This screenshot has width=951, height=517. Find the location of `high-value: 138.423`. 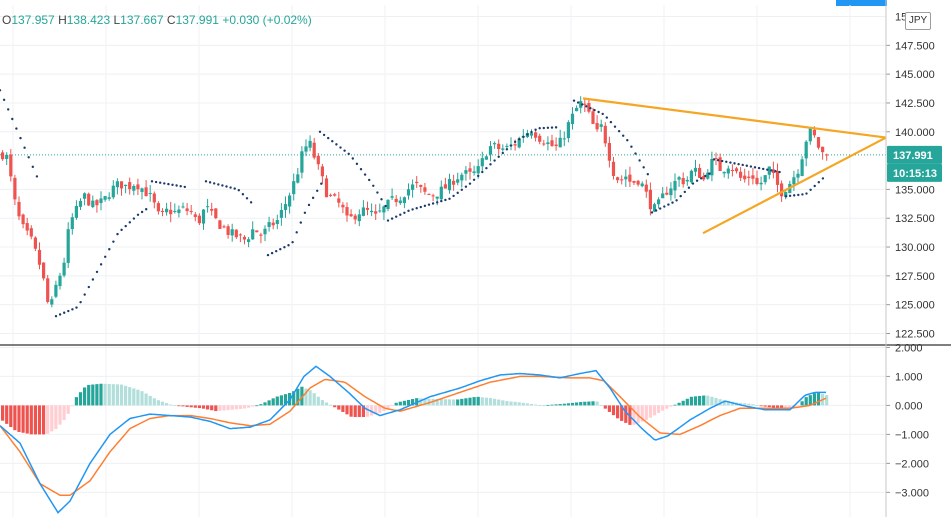

high-value: 138.423 is located at coordinates (88, 20).